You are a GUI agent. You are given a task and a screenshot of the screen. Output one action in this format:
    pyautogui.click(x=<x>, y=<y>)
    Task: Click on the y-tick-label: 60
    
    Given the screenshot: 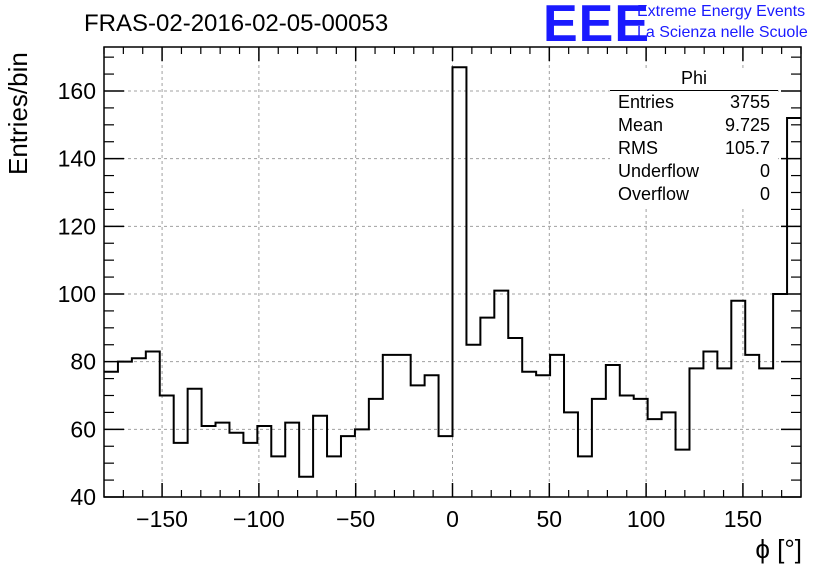 What is the action you would take?
    pyautogui.click(x=83, y=429)
    